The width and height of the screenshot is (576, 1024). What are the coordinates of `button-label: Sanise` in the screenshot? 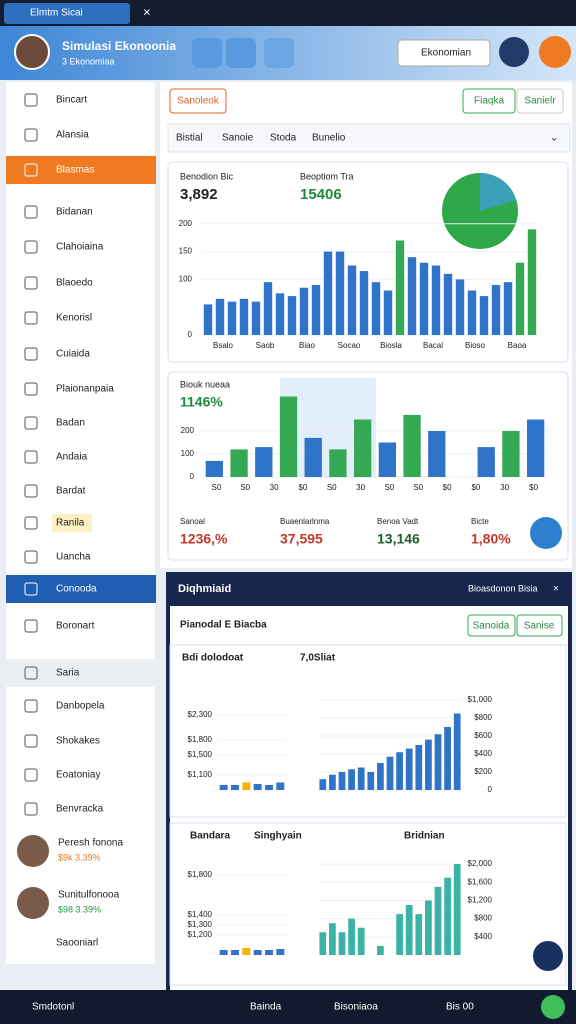 It's located at (539, 626).